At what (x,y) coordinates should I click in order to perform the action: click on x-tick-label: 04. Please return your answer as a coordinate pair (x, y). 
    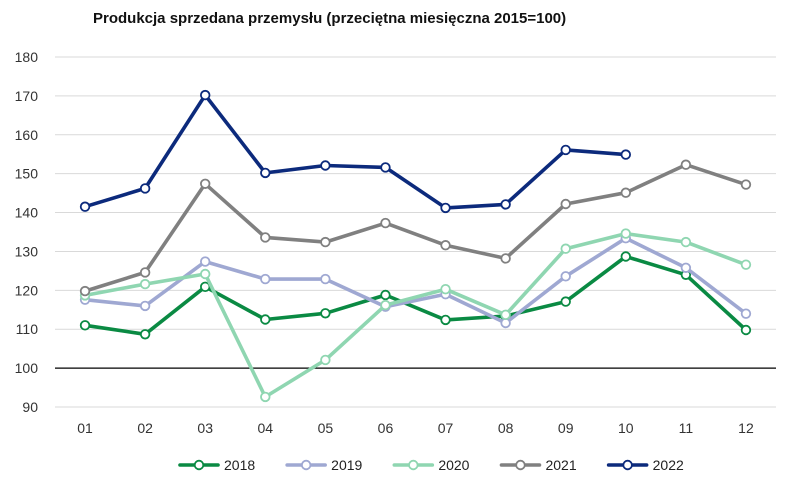
    Looking at the image, I should click on (266, 428).